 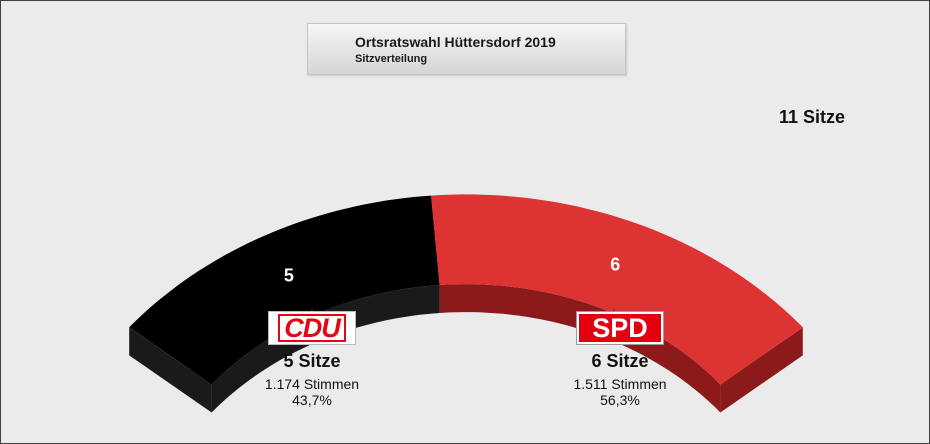 I want to click on spd-arc-inner-side, so click(x=580, y=348).